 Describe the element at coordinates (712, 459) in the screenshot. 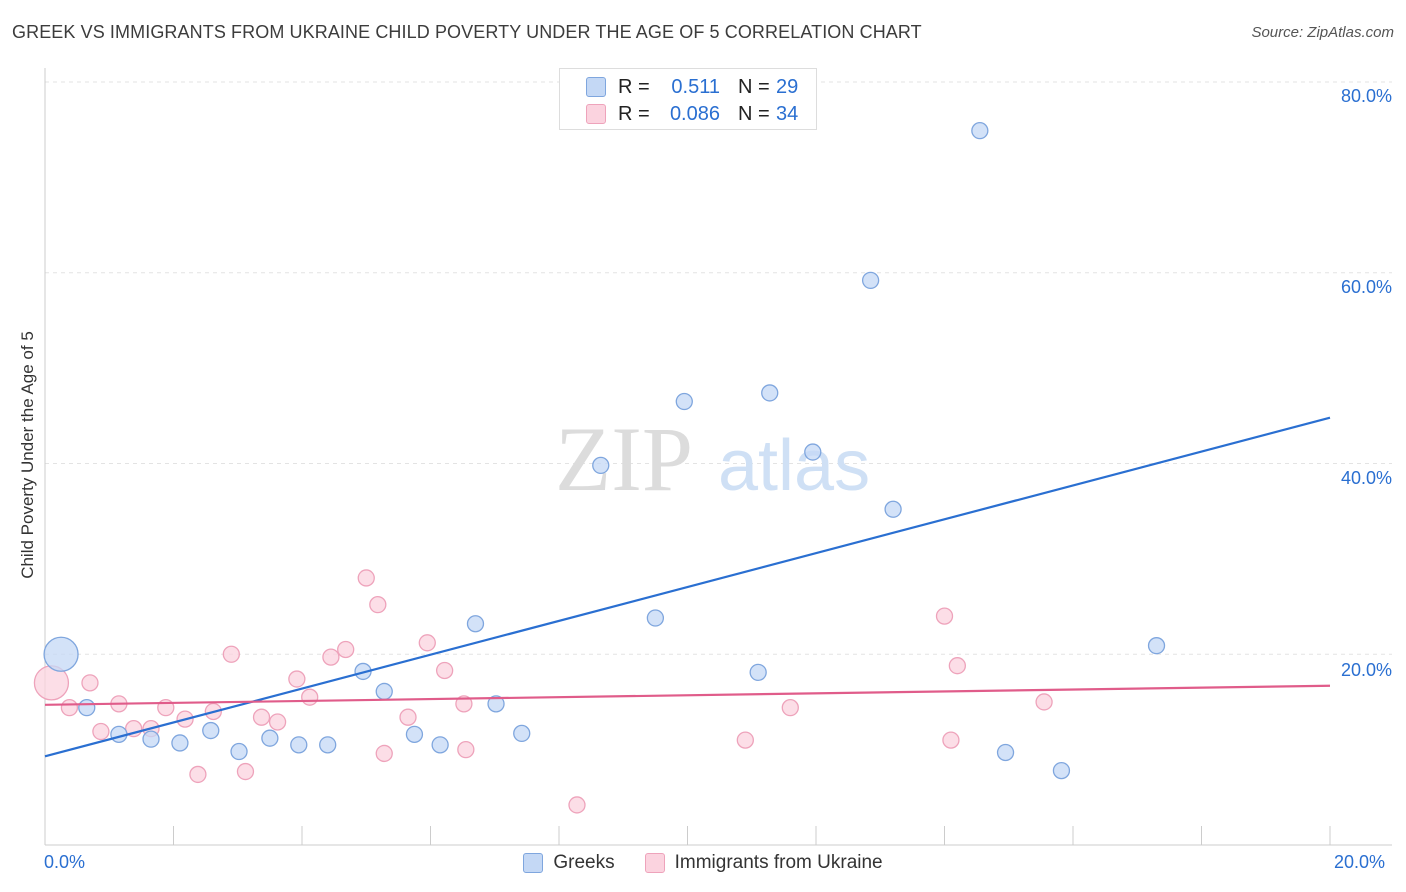

I see `zipatlas-watermark: ZIP atlas` at that location.